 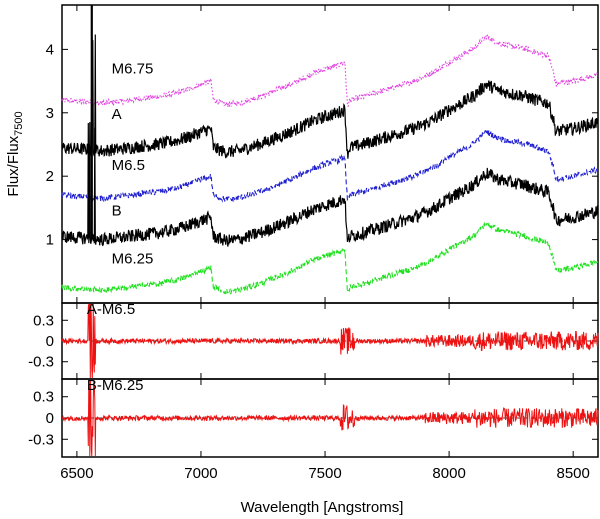 I want to click on B-M6.25-y-tick-label: 0.3, so click(x=43, y=397).